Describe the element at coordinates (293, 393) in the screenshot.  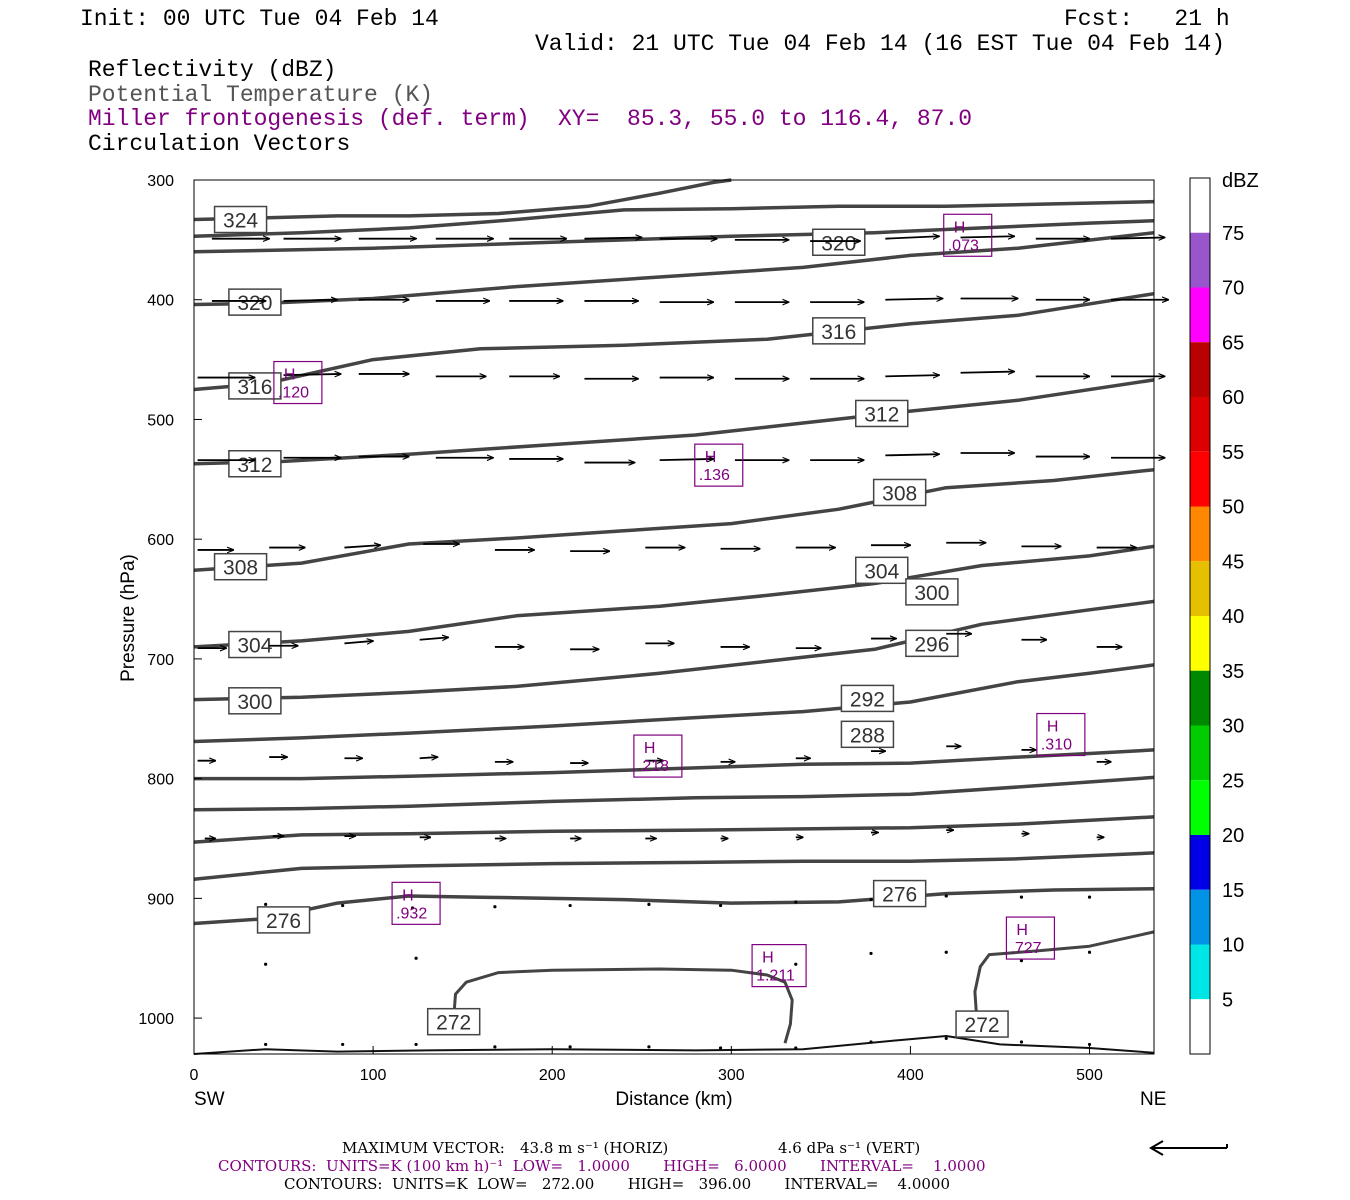
I see `frontogenesis-max-value: .120` at that location.